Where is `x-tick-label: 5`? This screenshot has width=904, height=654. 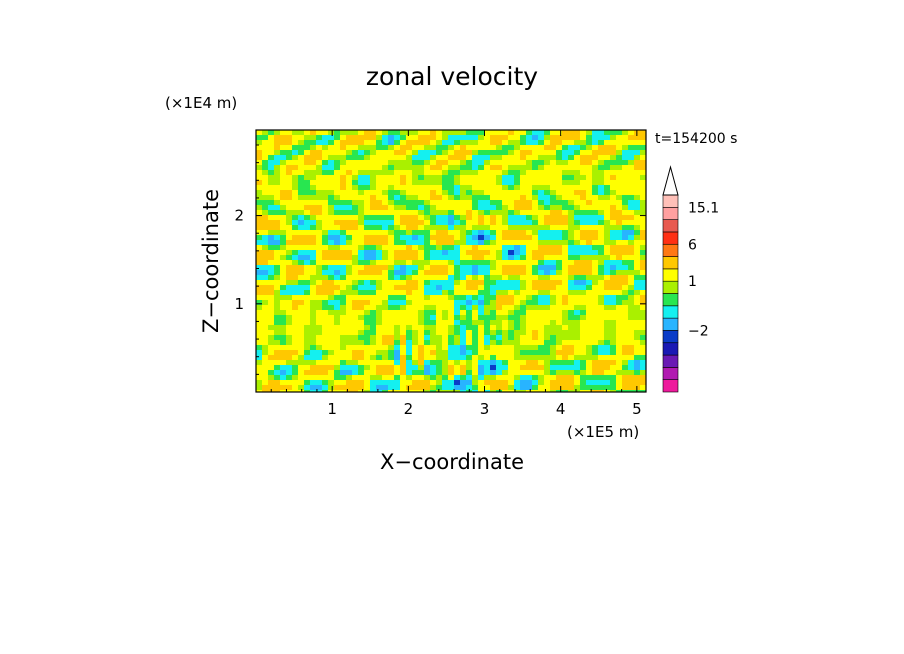 x-tick-label: 5 is located at coordinates (637, 409).